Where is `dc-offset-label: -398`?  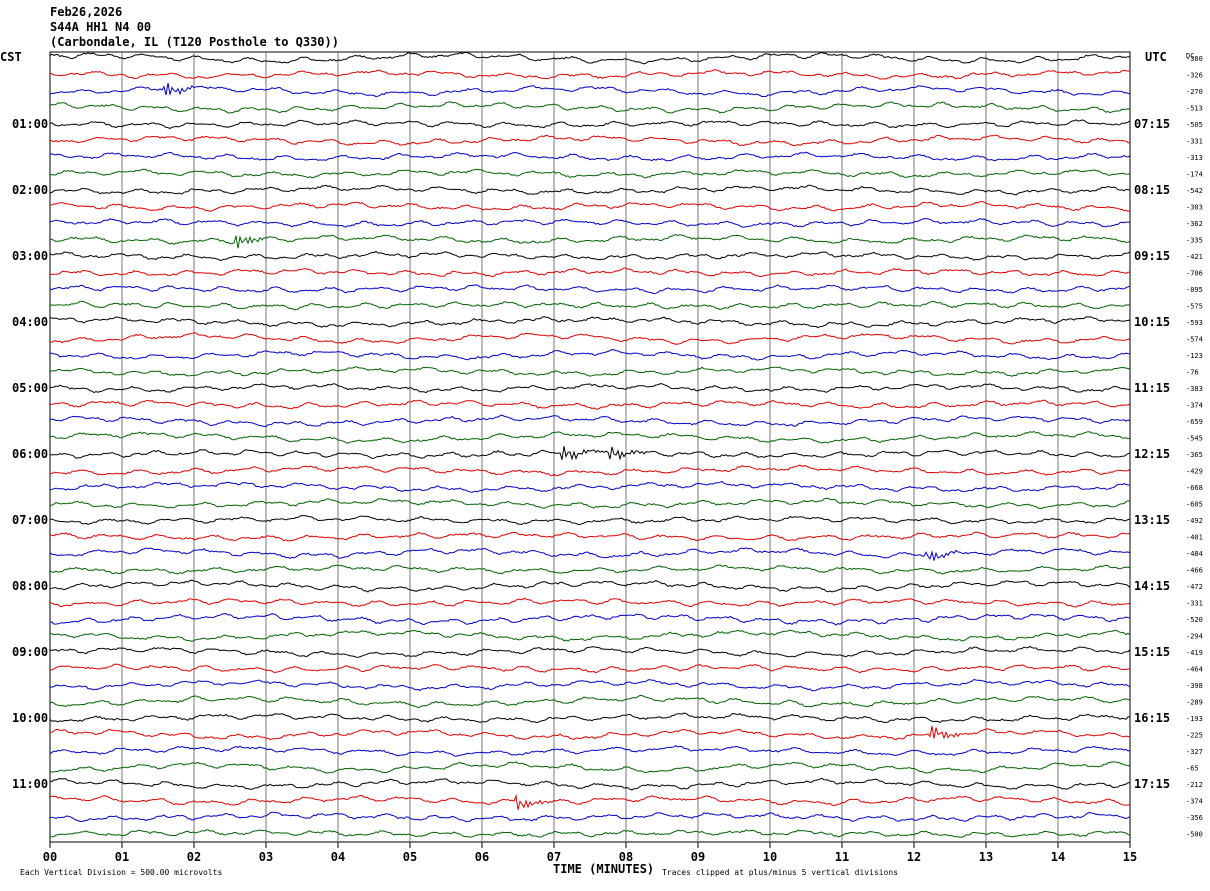 dc-offset-label: -398 is located at coordinates (1194, 686).